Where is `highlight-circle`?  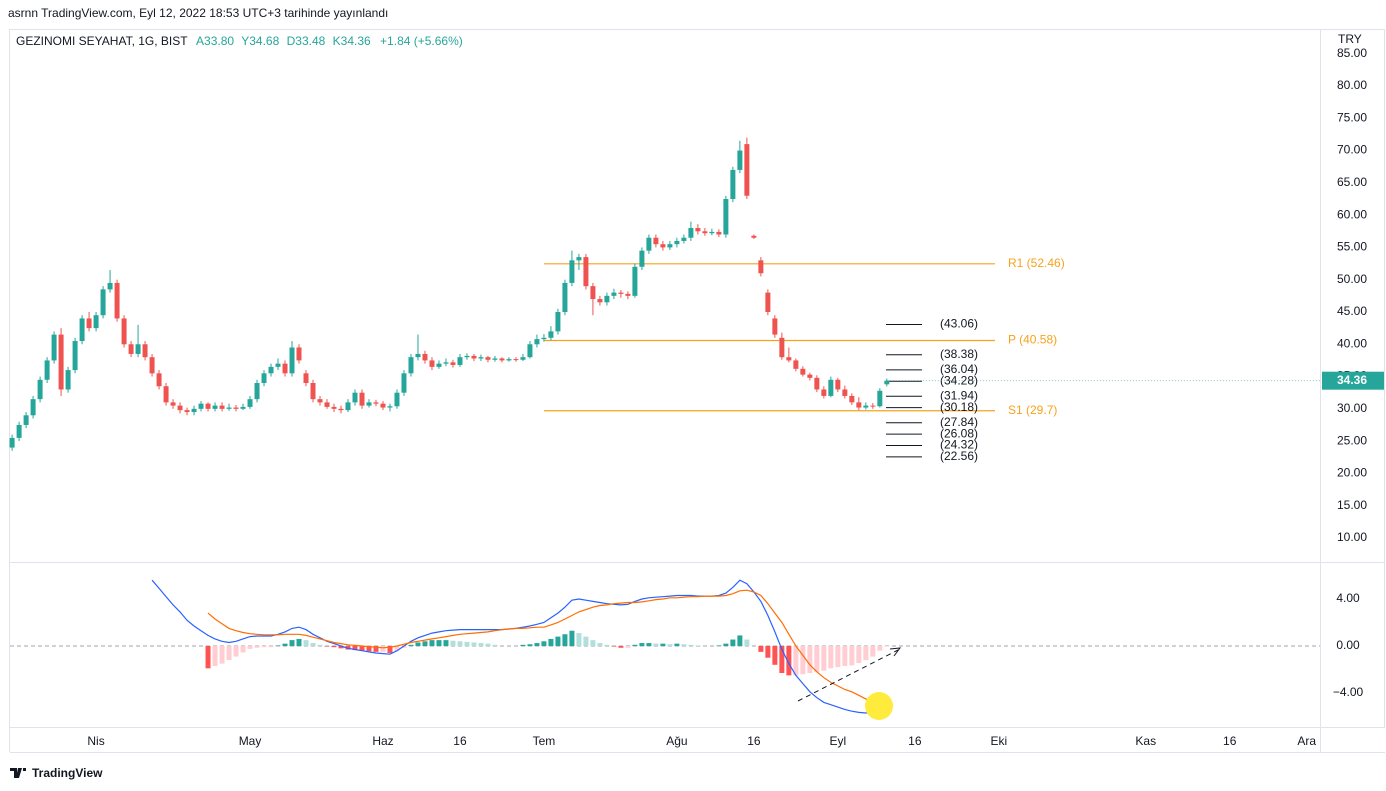
highlight-circle is located at coordinates (879, 706).